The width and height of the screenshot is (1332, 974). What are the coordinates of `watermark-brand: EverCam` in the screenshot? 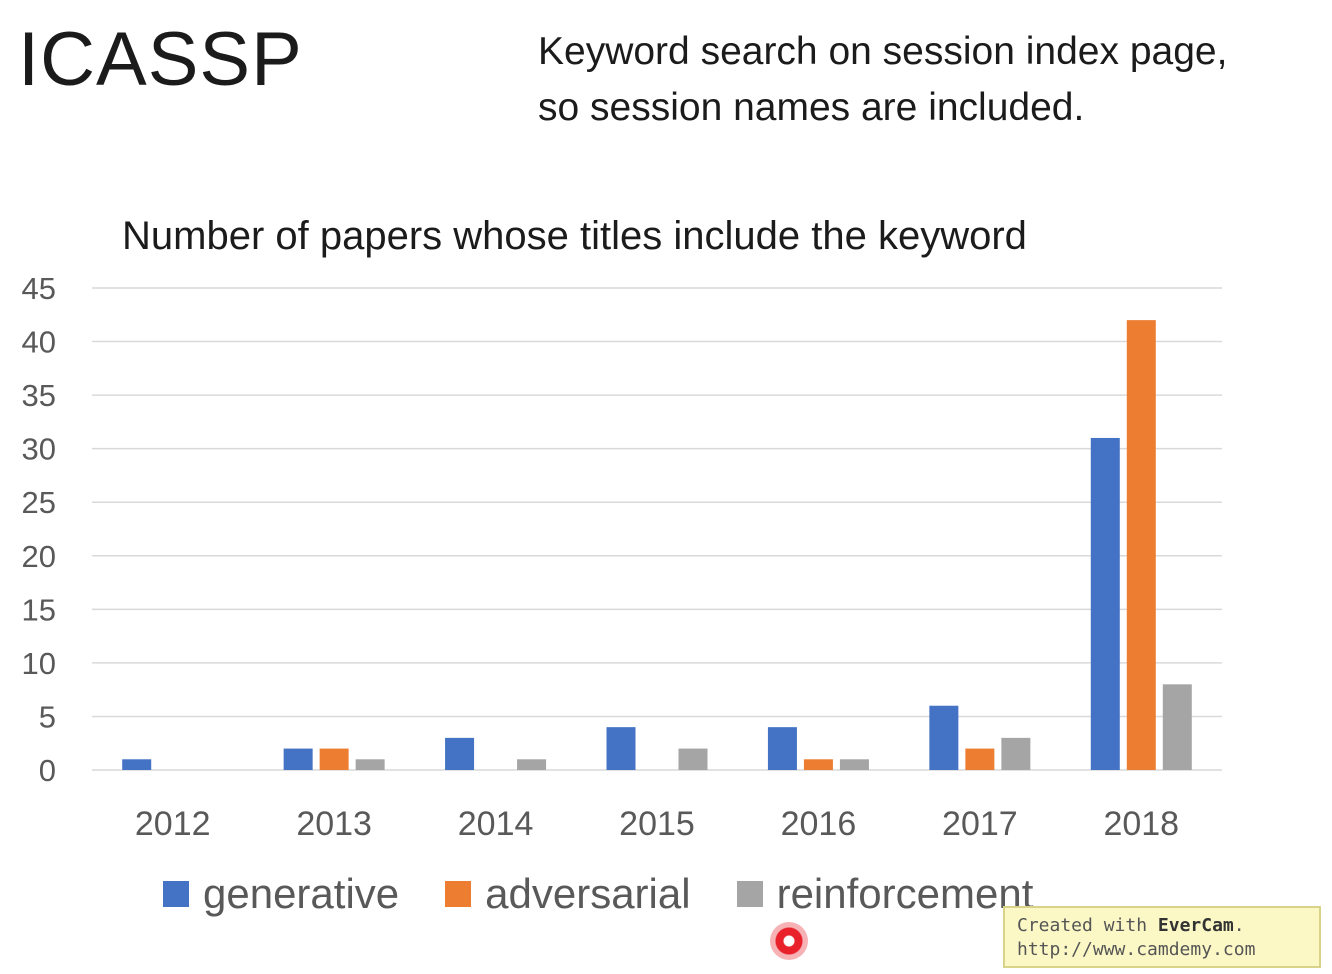 It's located at (1195, 925).